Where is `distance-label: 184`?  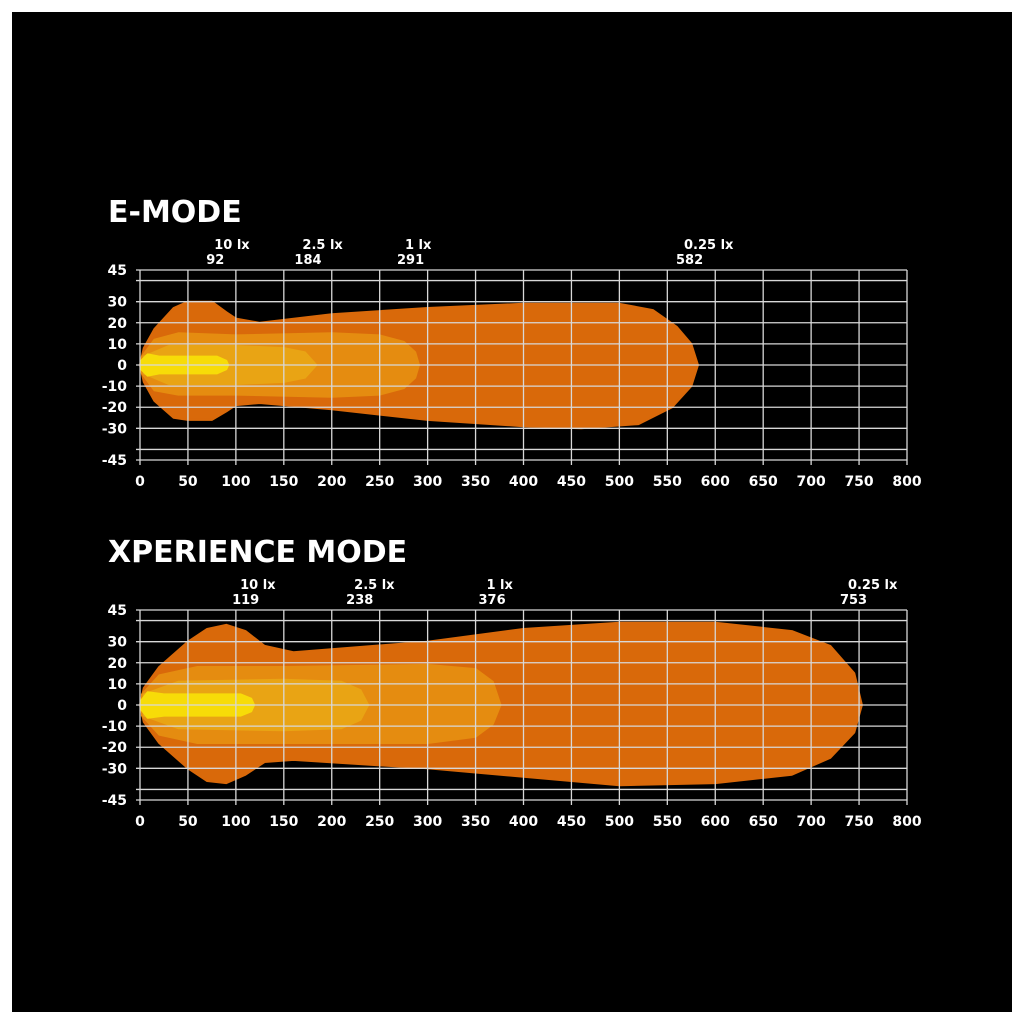 distance-label: 184 is located at coordinates (307, 260).